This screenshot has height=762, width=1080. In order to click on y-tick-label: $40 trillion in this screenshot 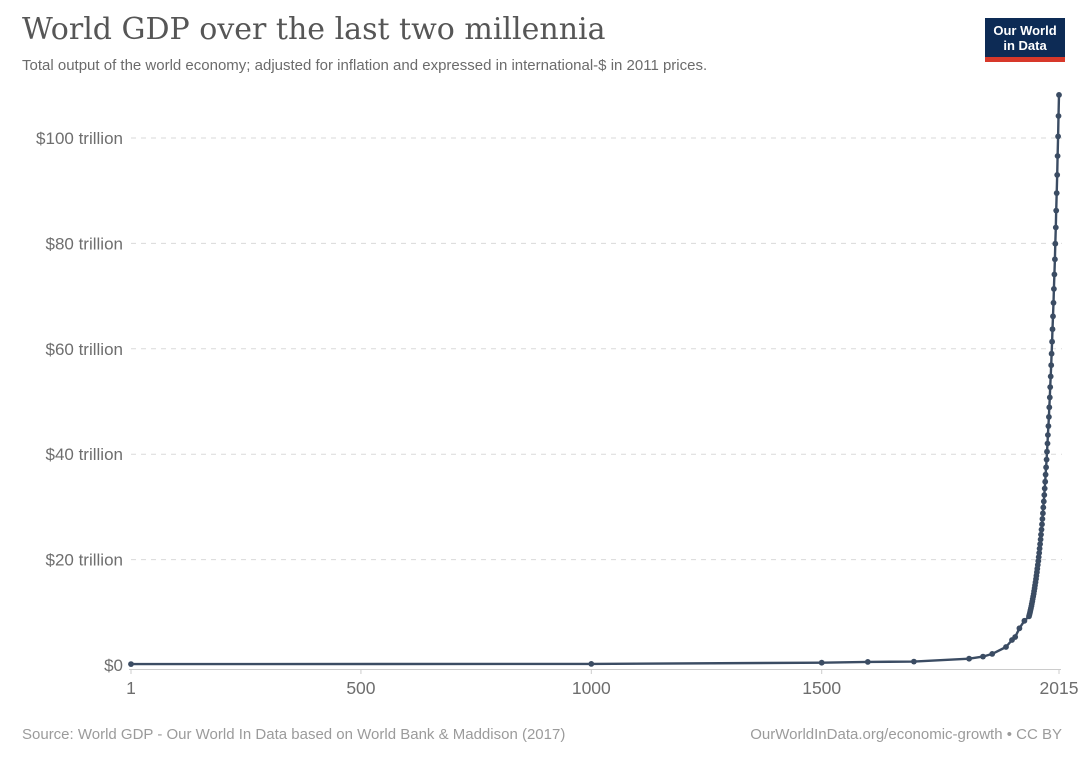, I will do `click(85, 454)`.